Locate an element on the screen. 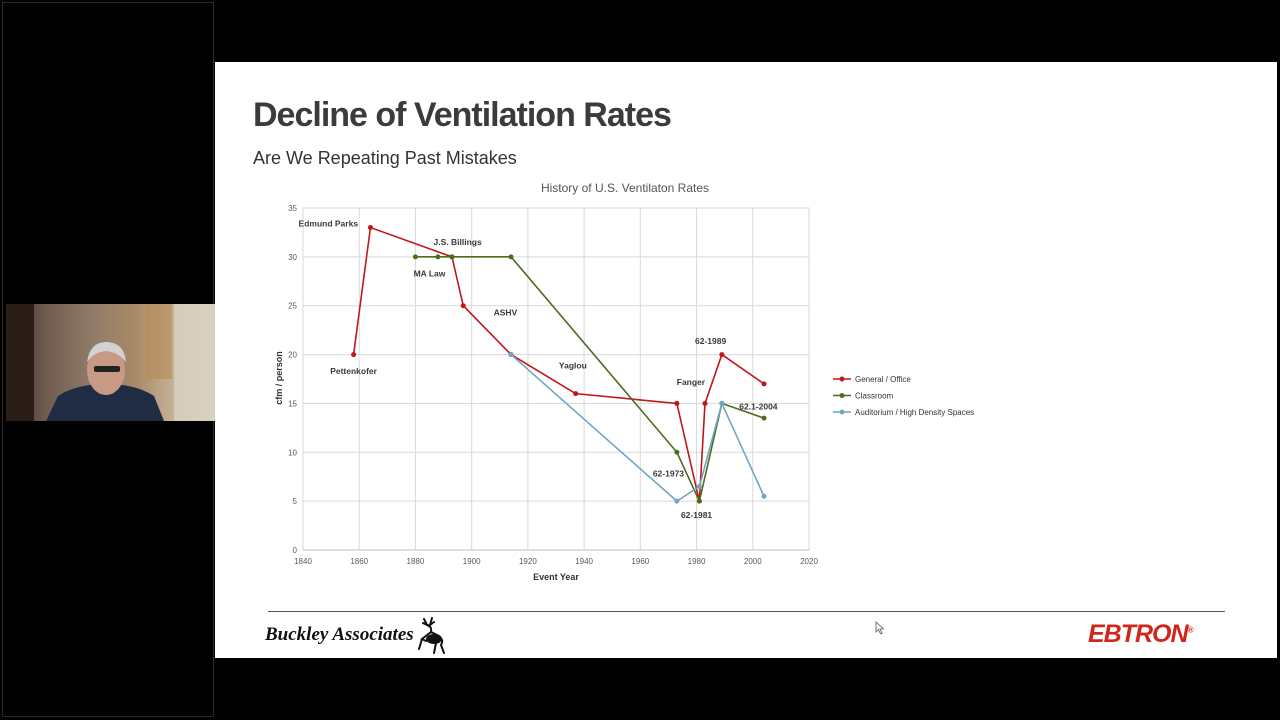 The width and height of the screenshot is (1280, 720). y-tick-label: 0 is located at coordinates (295, 550).